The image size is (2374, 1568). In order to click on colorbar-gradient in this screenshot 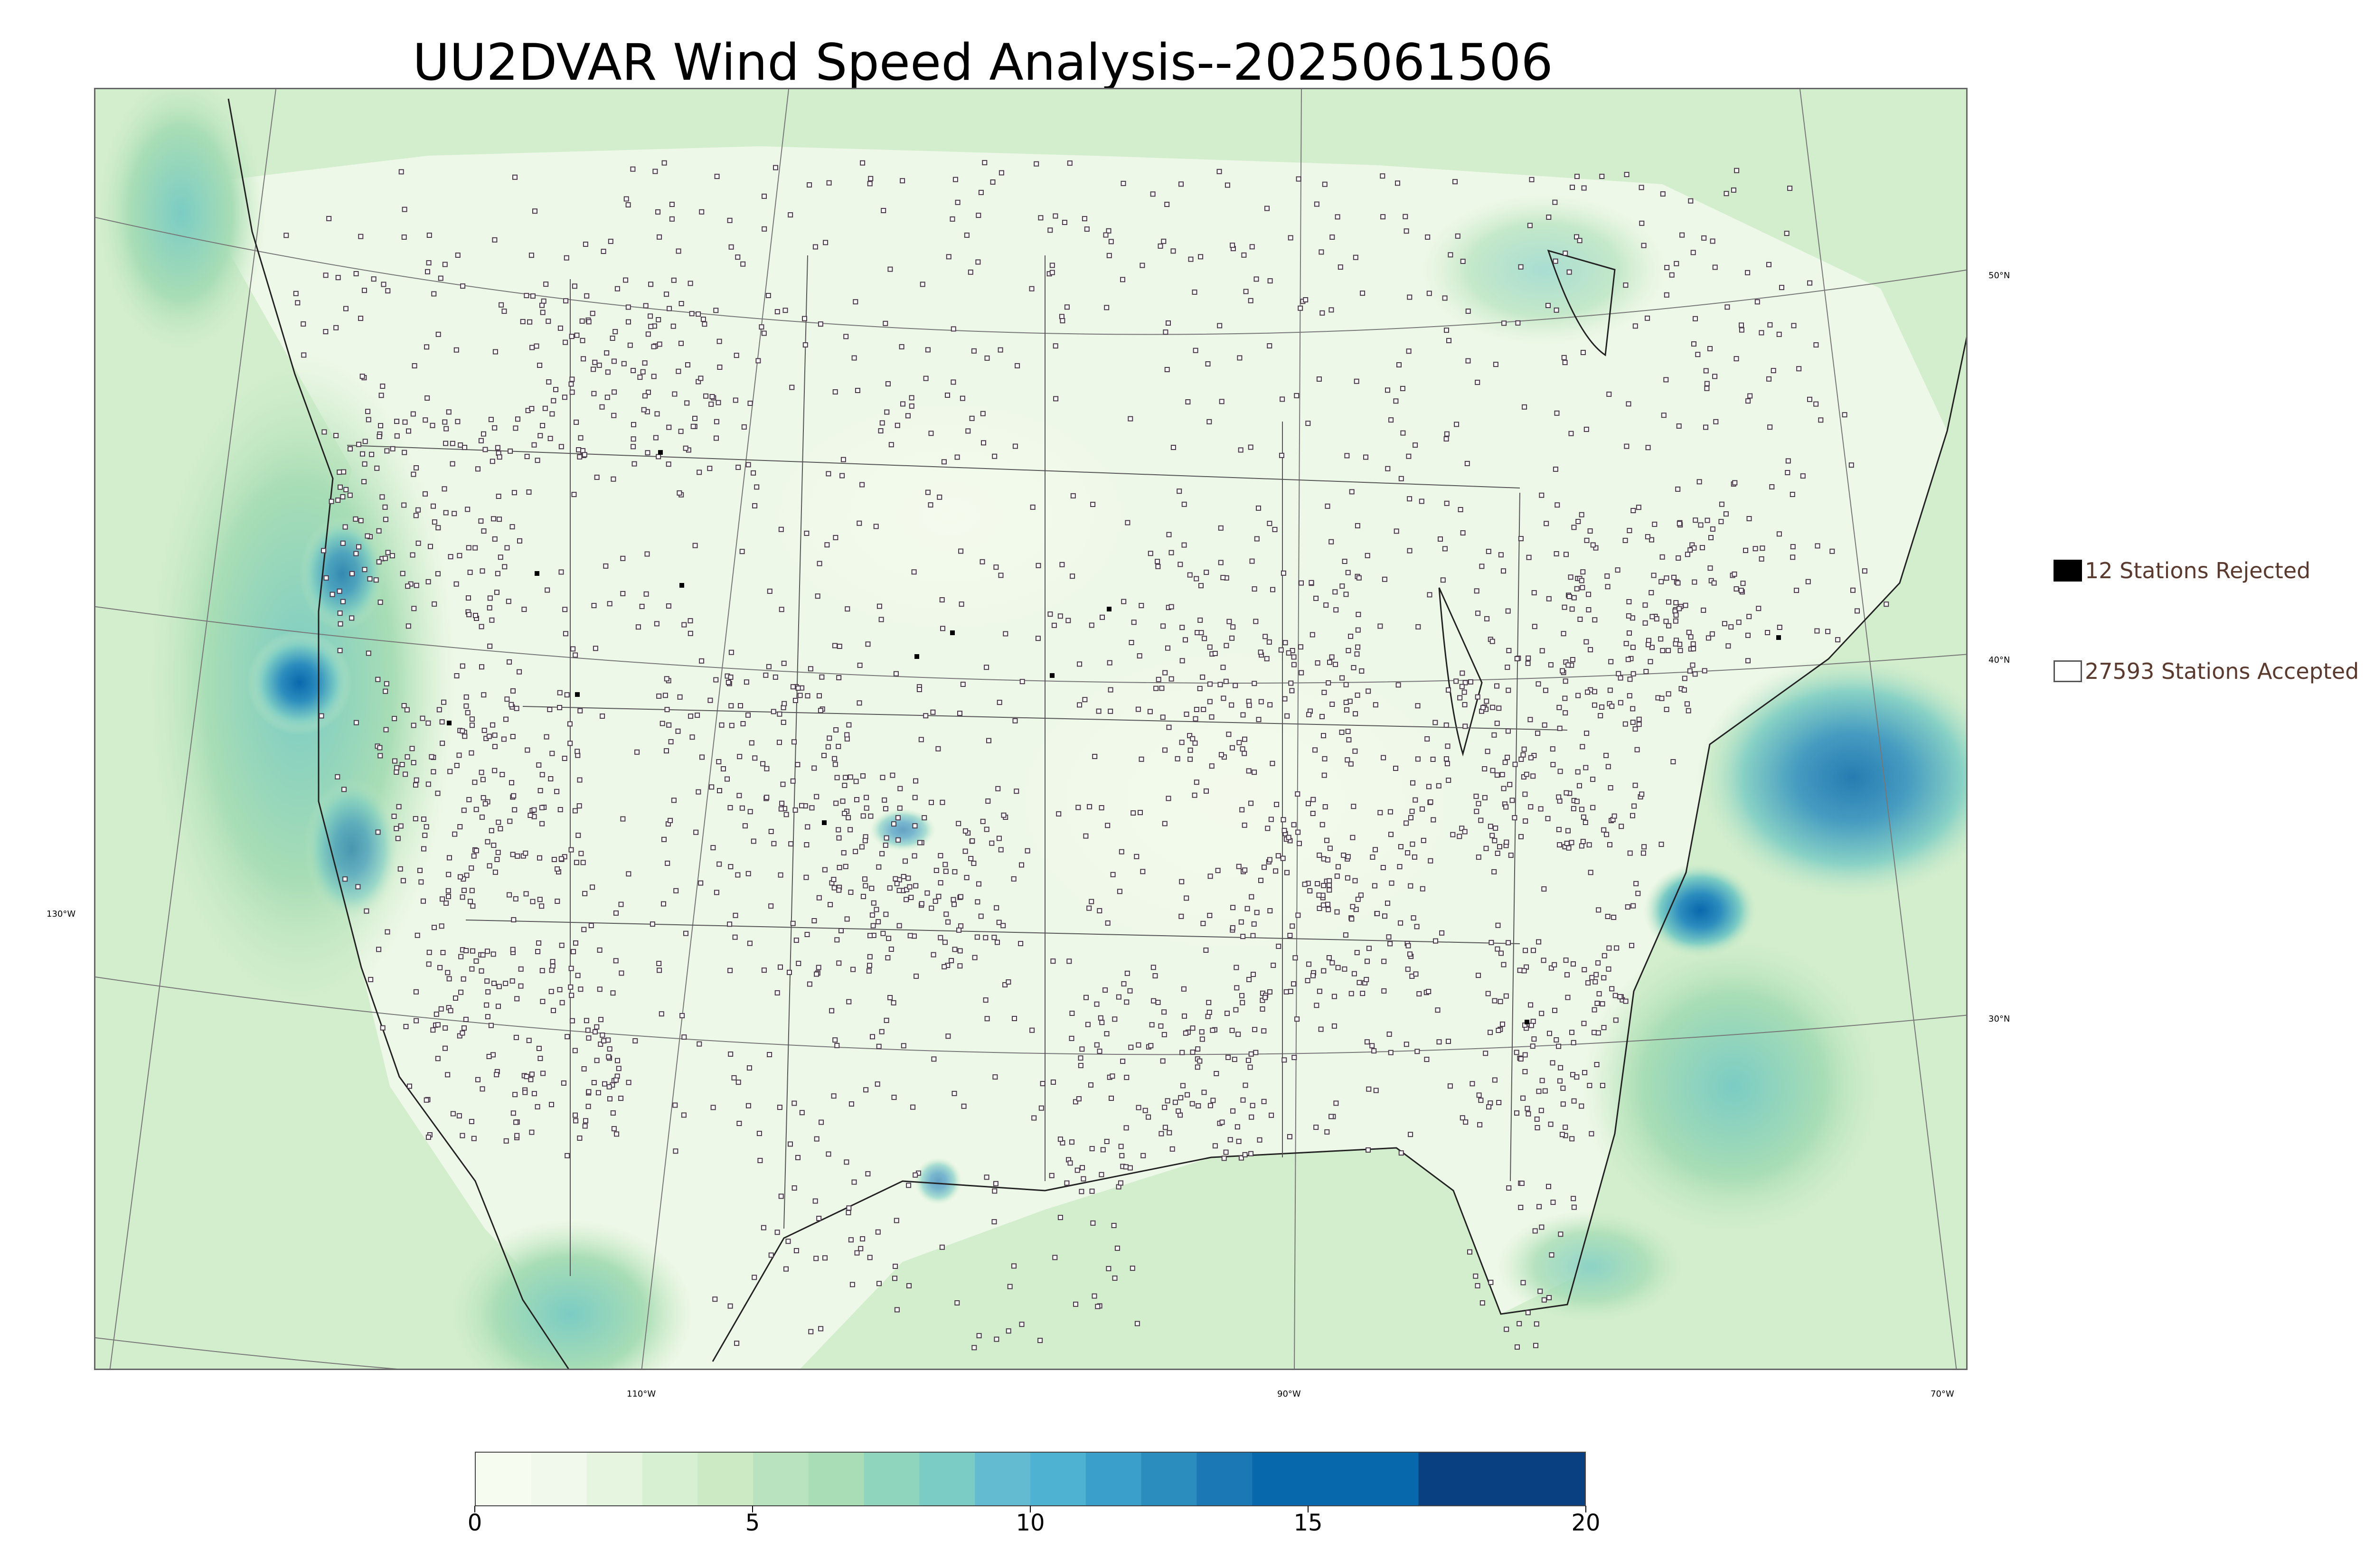, I will do `click(1030, 1479)`.